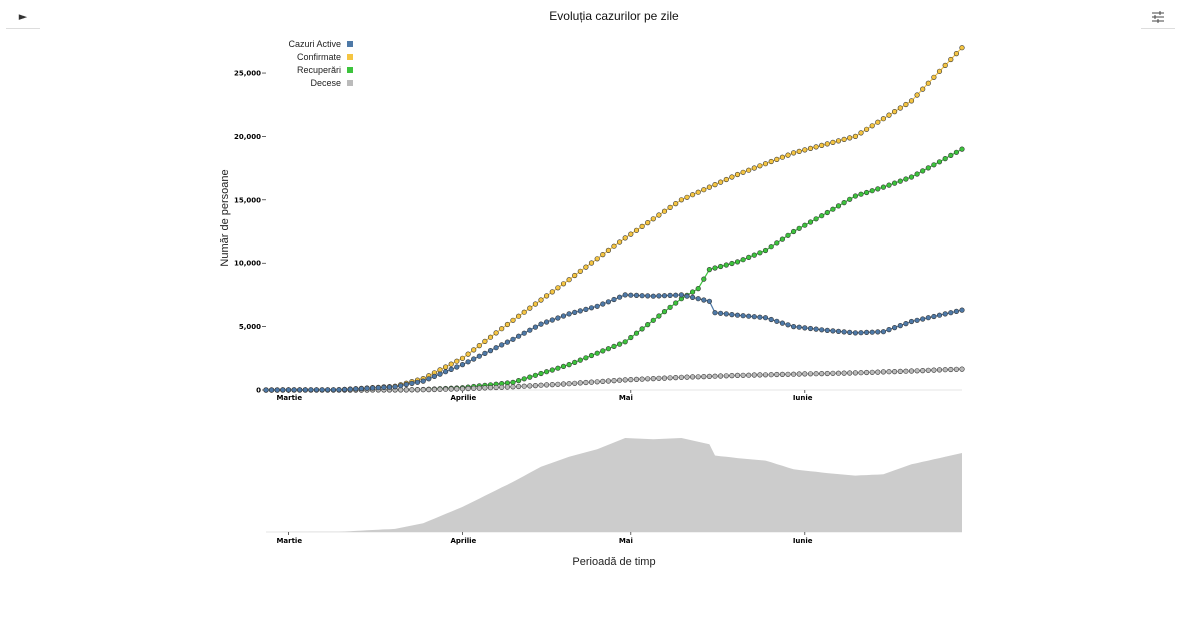 The height and width of the screenshot is (630, 1201). I want to click on x-tick-label: Martie, so click(289, 398).